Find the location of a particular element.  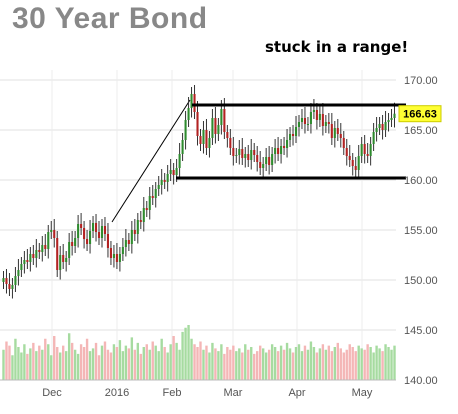

price-label-box is located at coordinates (420, 114).